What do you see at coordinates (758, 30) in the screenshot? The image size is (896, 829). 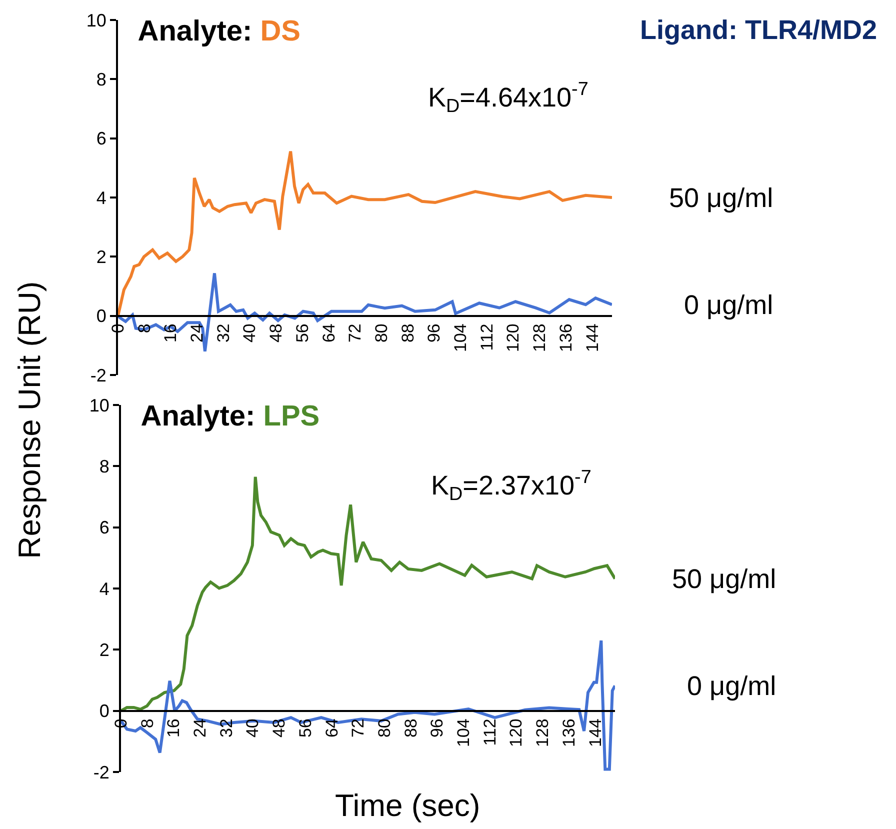 I see `text: Ligand: TLR4/MD2` at bounding box center [758, 30].